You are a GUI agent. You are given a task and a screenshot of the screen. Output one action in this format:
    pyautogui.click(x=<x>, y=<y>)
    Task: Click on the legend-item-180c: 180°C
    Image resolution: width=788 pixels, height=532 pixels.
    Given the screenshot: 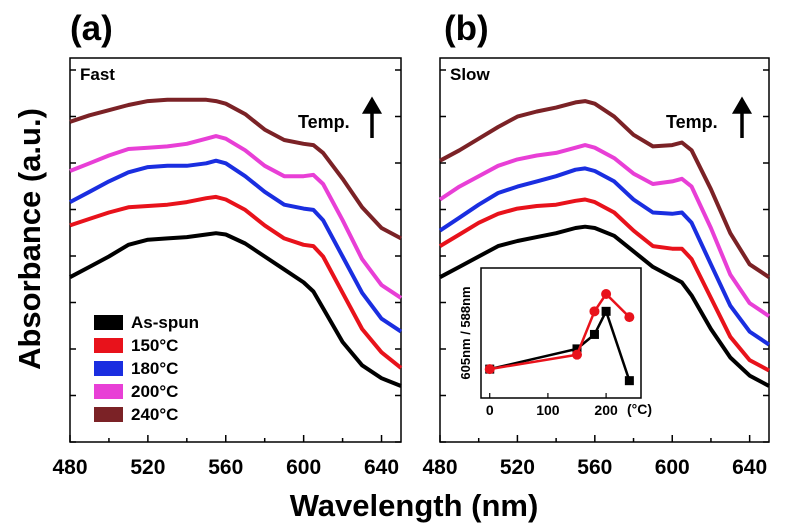 What is the action you would take?
    pyautogui.click(x=136, y=368)
    